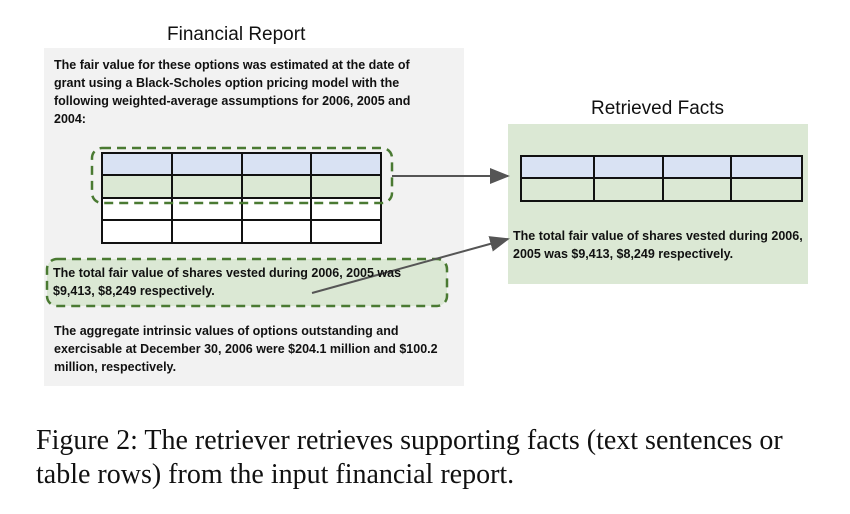  I want to click on retrieved-facts-title: Retrieved Facts, so click(658, 108).